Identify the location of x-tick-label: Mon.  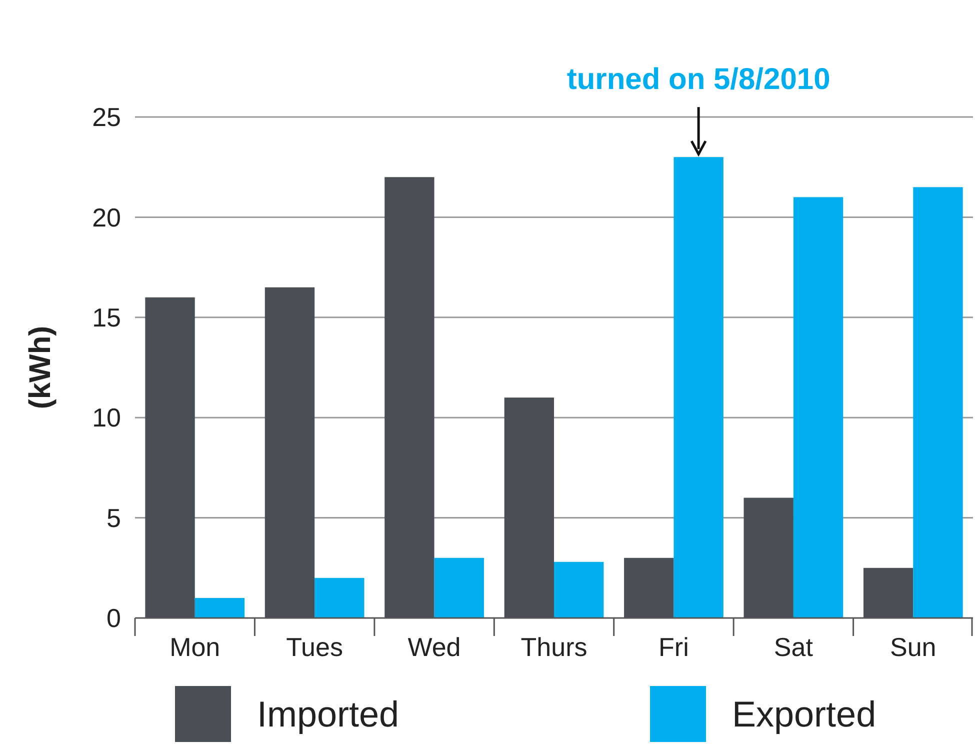
(195, 647).